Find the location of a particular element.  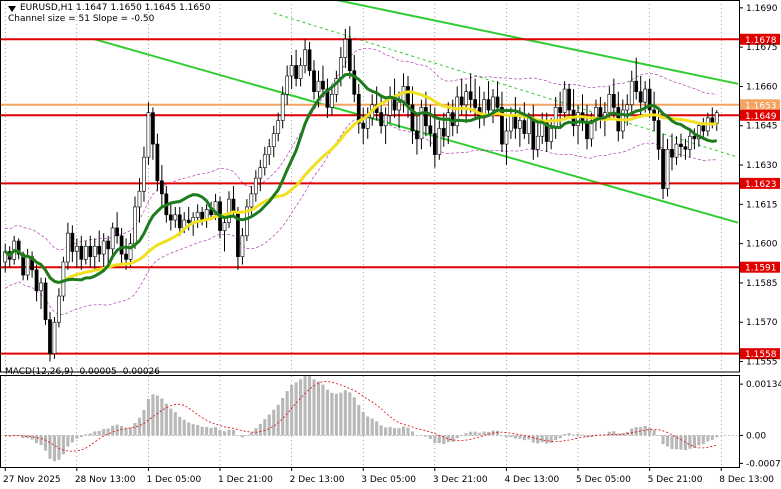

macd-tick-label: 0.00134 is located at coordinates (763, 385).